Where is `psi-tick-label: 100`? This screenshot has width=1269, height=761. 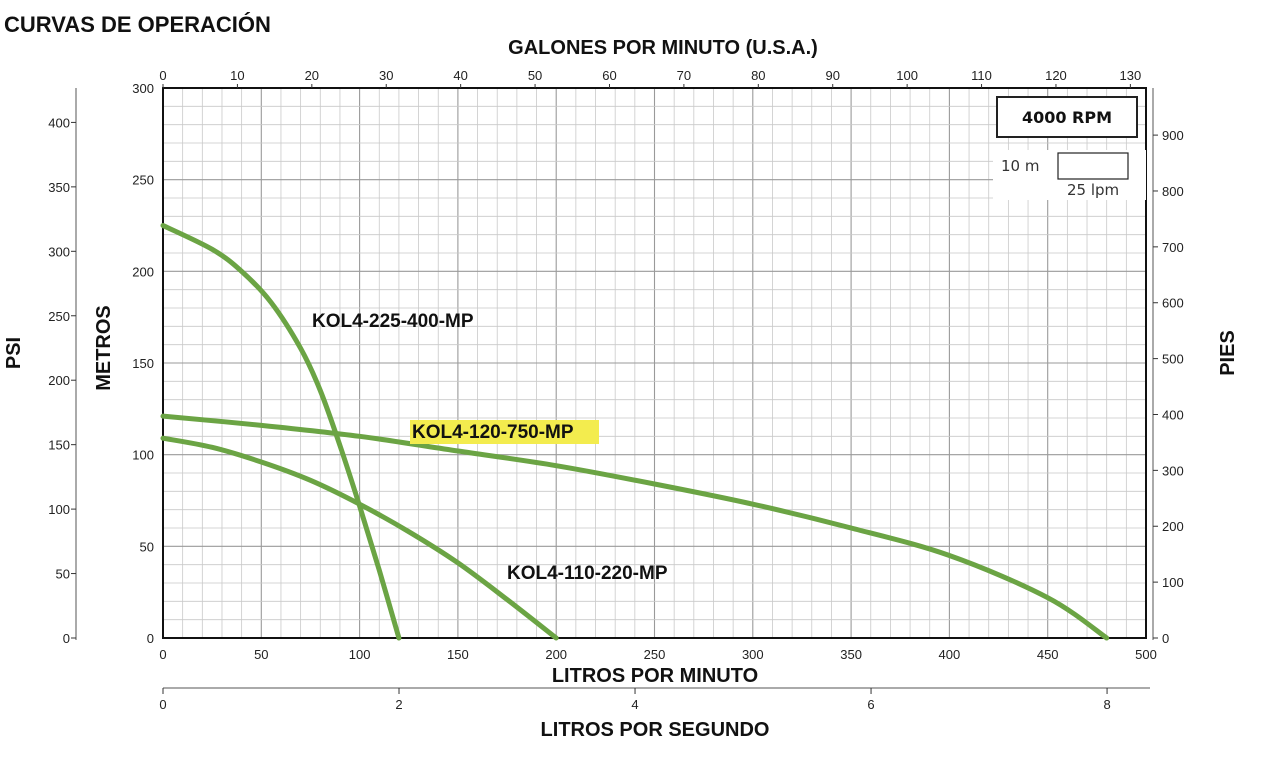
psi-tick-label: 100 is located at coordinates (59, 509).